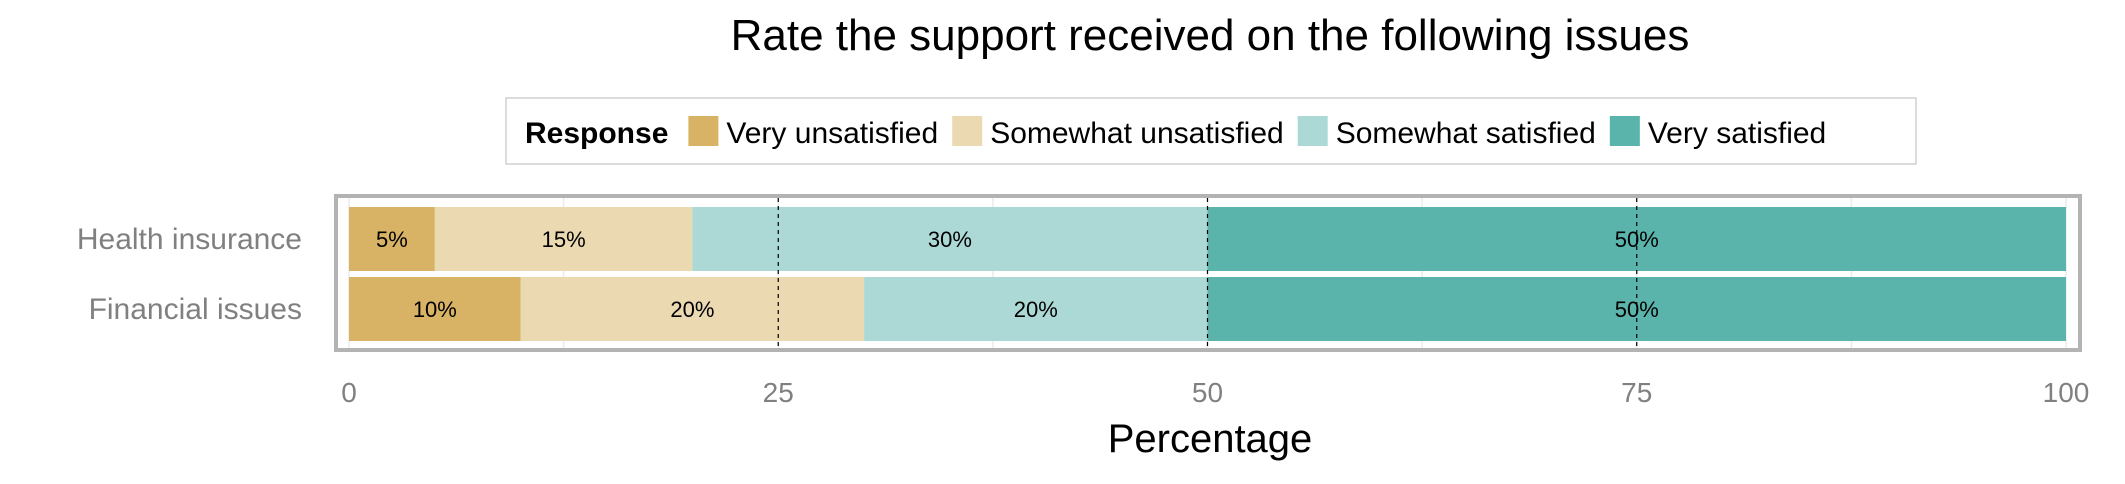 Image resolution: width=2125 pixels, height=484 pixels. What do you see at coordinates (195, 309) in the screenshot?
I see `y-tick-label: Financial issues` at bounding box center [195, 309].